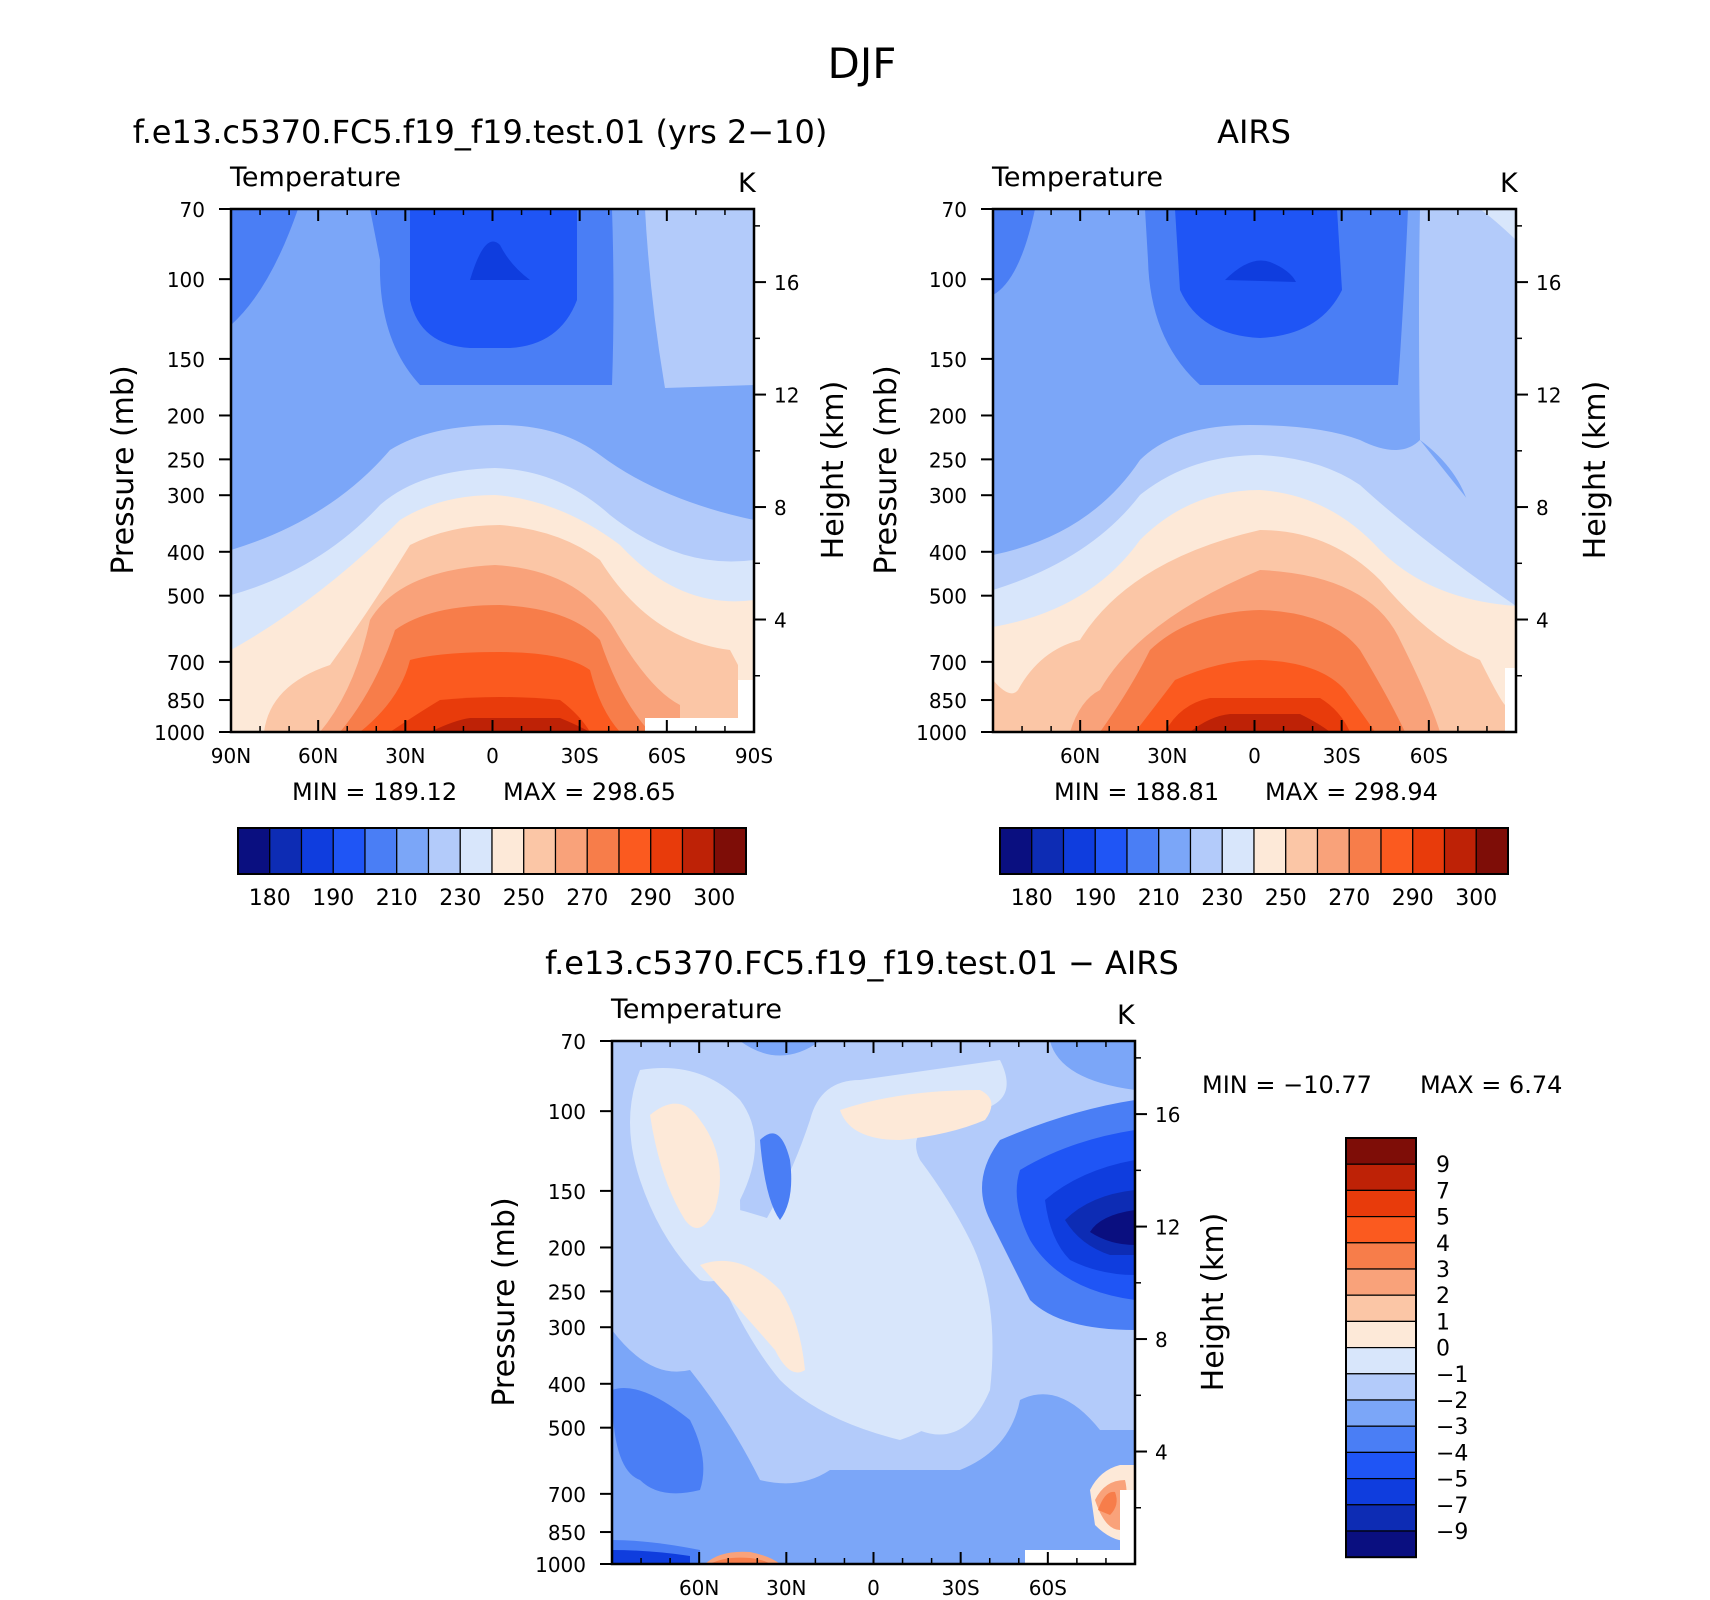 The height and width of the screenshot is (1600, 1710). I want to click on y-tick-label: 100, so click(186, 280).